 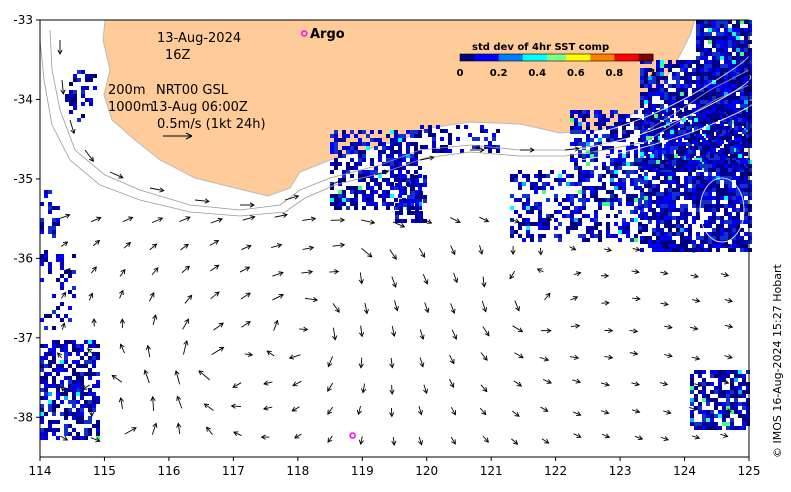 What do you see at coordinates (126, 90) in the screenshot?
I see `depth-label-200m: 200m` at bounding box center [126, 90].